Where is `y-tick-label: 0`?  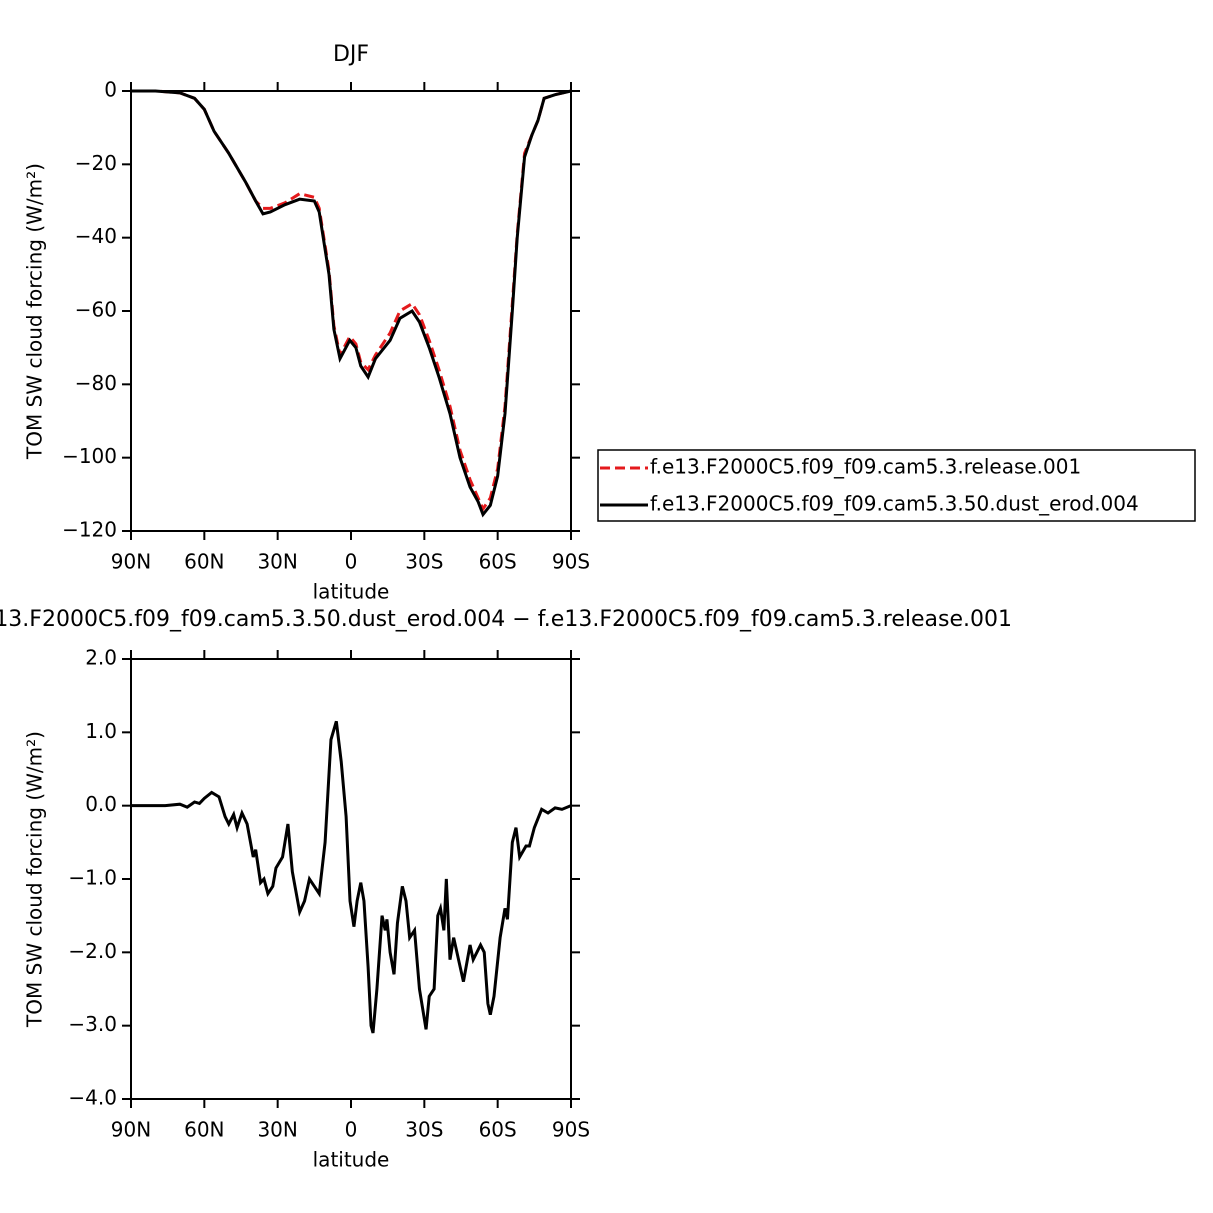 y-tick-label: 0 is located at coordinates (110, 90).